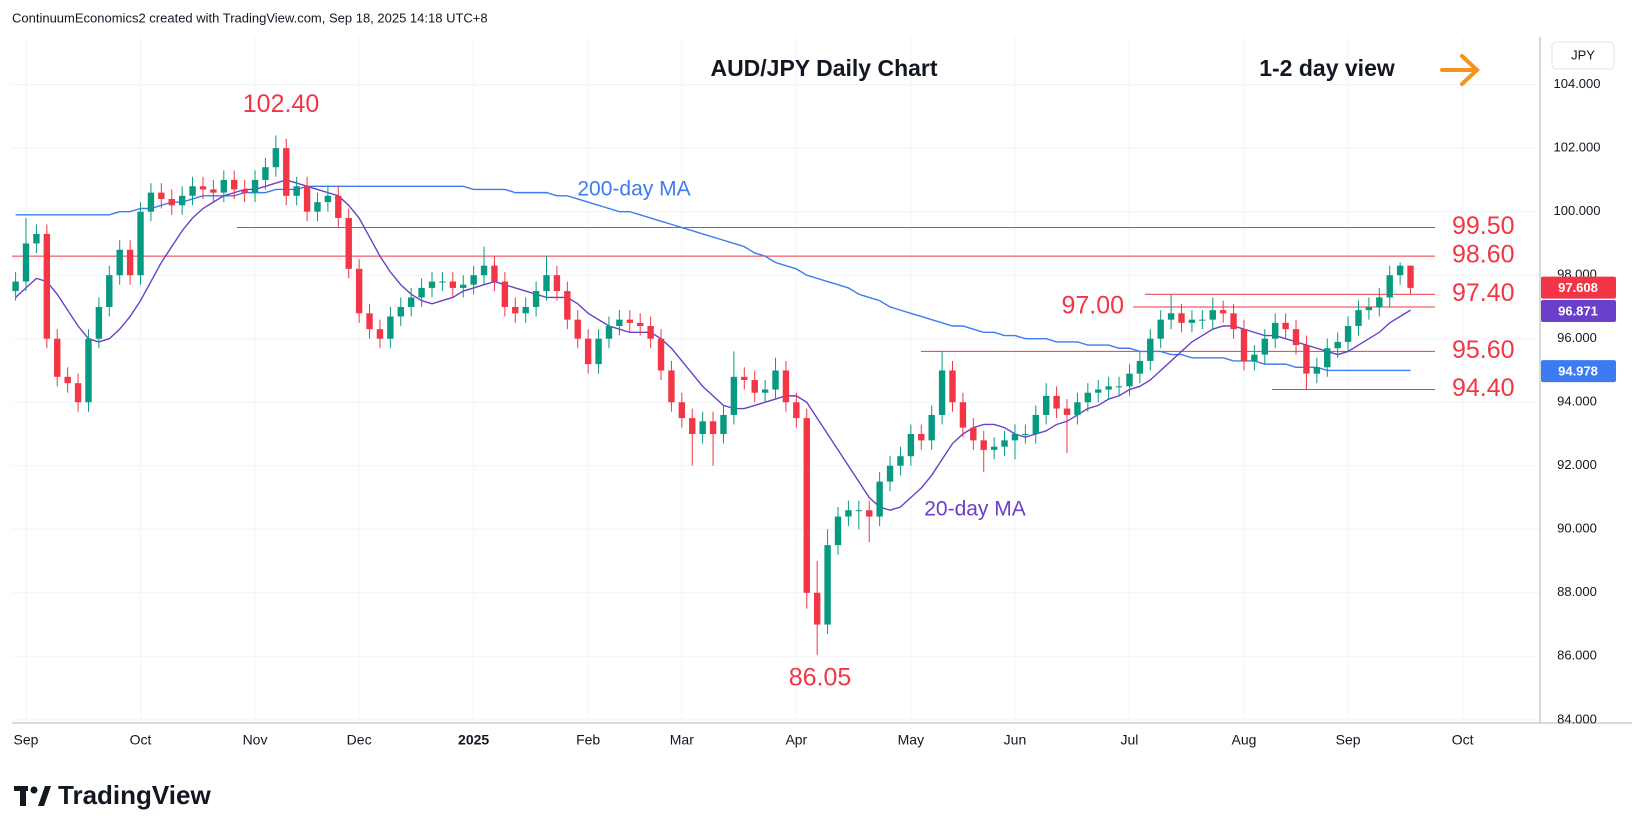 The image size is (1632, 828). I want to click on x-tick-label: Oct, so click(141, 740).